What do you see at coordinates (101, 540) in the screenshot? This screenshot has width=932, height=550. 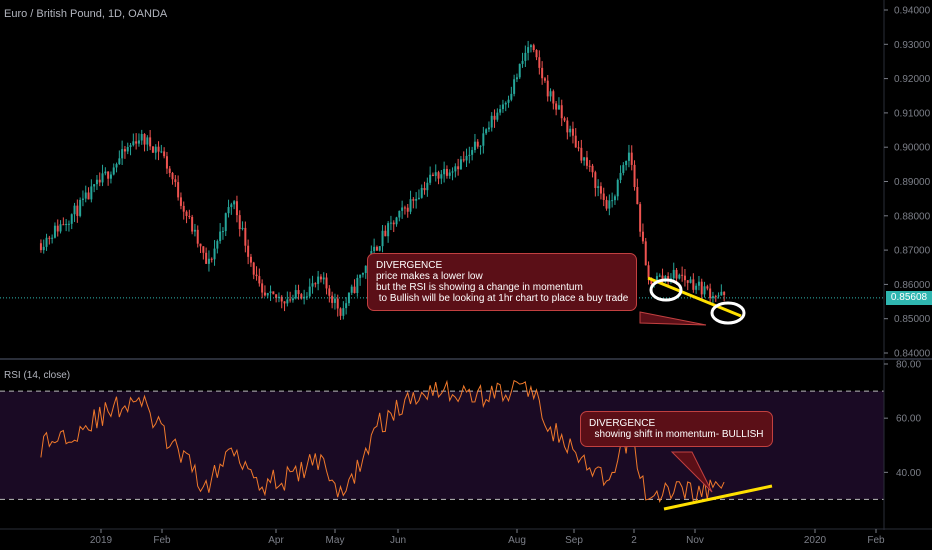 I see `time-tick-label: 2019` at bounding box center [101, 540].